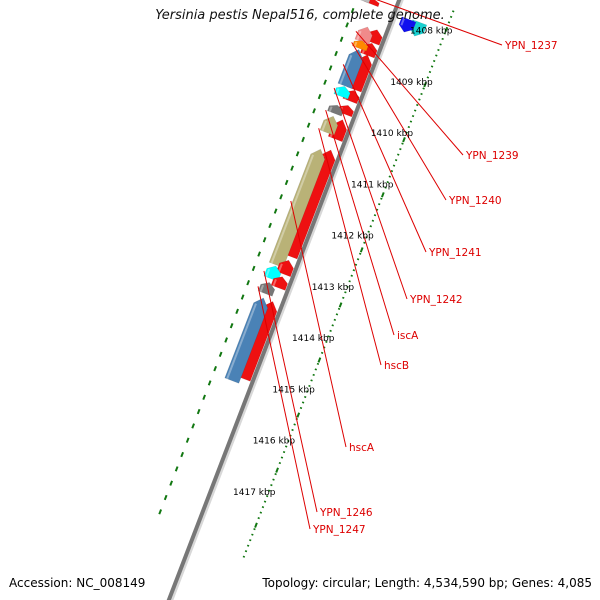  What do you see at coordinates (362, 448) in the screenshot?
I see `gene-label: hscA` at bounding box center [362, 448].